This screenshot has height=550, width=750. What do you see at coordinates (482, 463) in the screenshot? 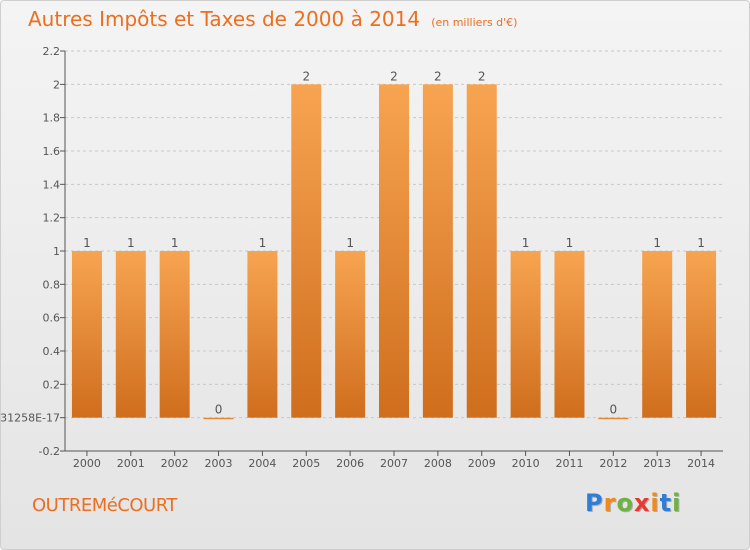
I see `x-tick-label: 2009` at bounding box center [482, 463].